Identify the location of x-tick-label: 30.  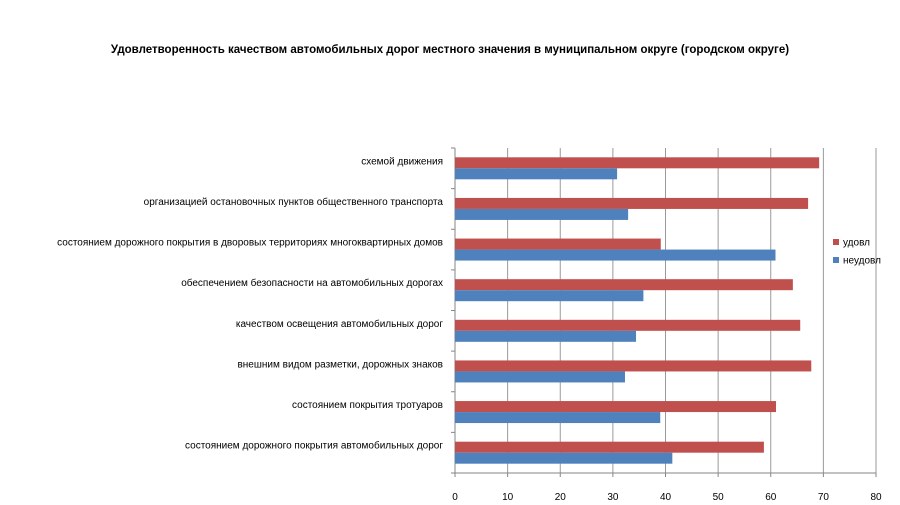
(613, 497).